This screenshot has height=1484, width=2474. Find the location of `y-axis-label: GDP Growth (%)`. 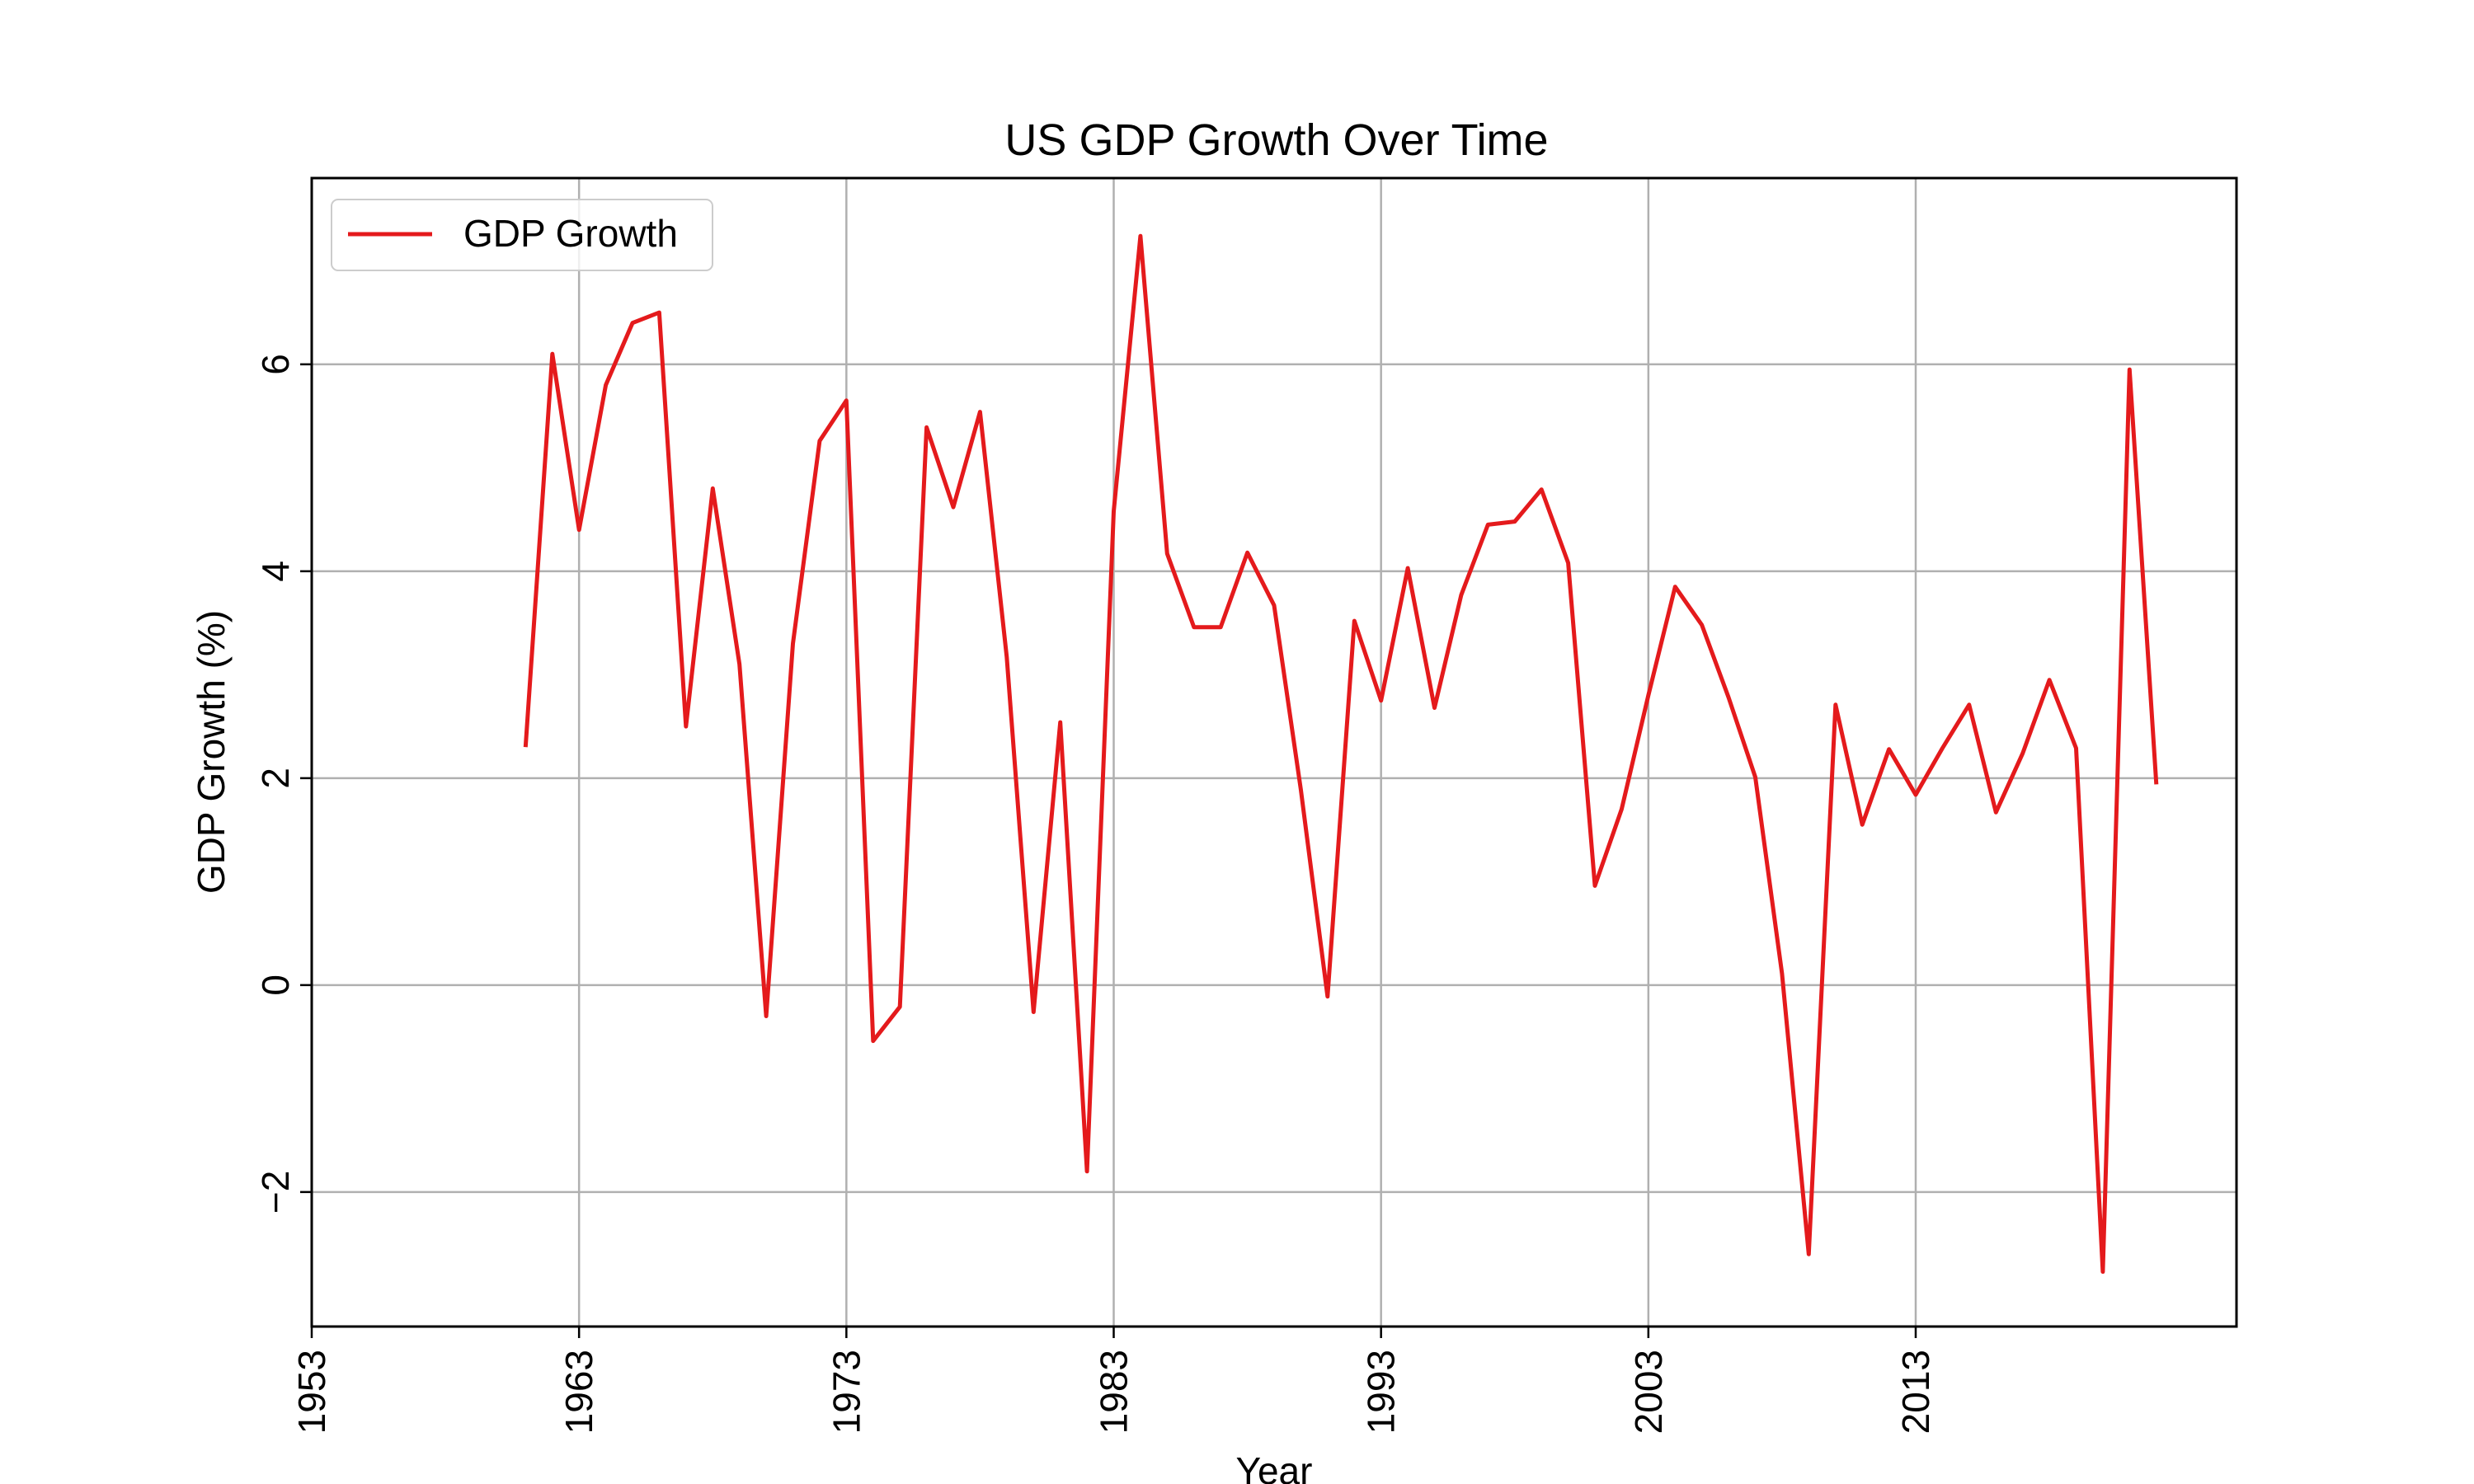

y-axis-label: GDP Growth (%) is located at coordinates (211, 752).